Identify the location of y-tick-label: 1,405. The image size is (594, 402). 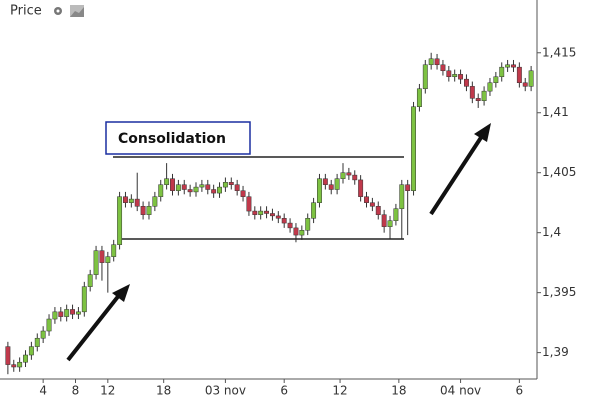
(559, 172).